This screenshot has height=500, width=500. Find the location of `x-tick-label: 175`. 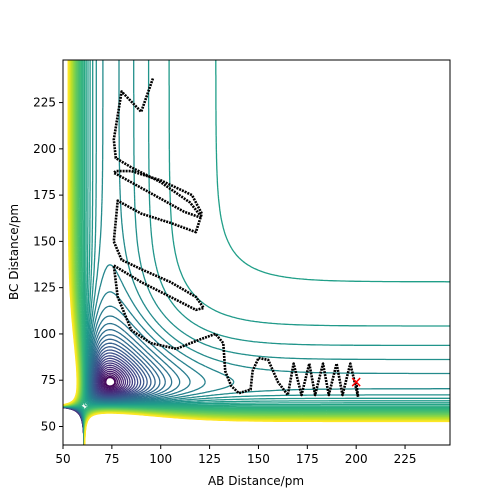

x-tick-label: 175 is located at coordinates (307, 459).